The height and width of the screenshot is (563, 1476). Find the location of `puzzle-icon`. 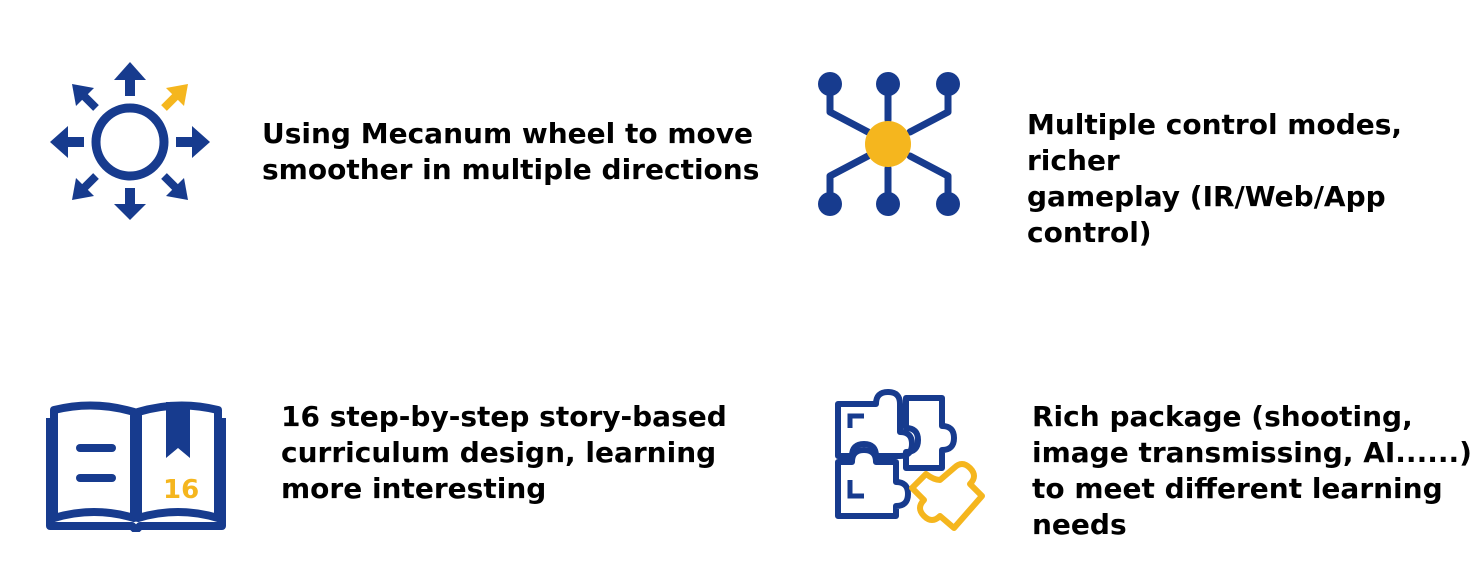

puzzle-icon is located at coordinates (910, 468).